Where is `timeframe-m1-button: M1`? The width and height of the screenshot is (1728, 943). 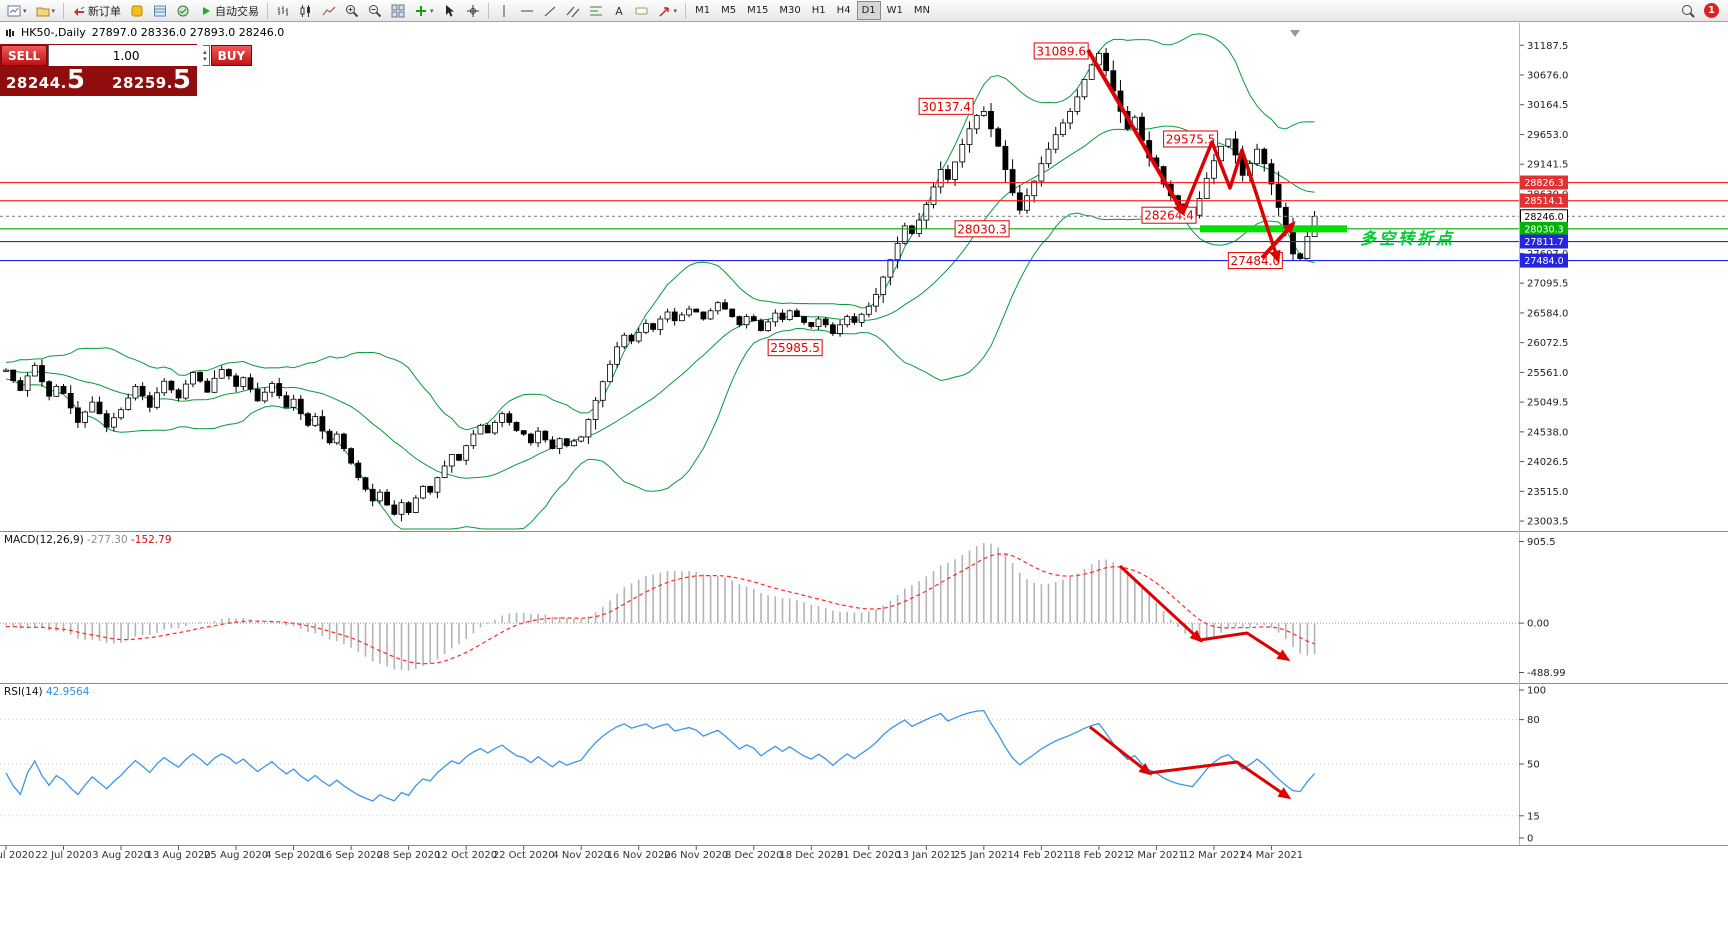
timeframe-m1-button: M1 is located at coordinates (702, 10).